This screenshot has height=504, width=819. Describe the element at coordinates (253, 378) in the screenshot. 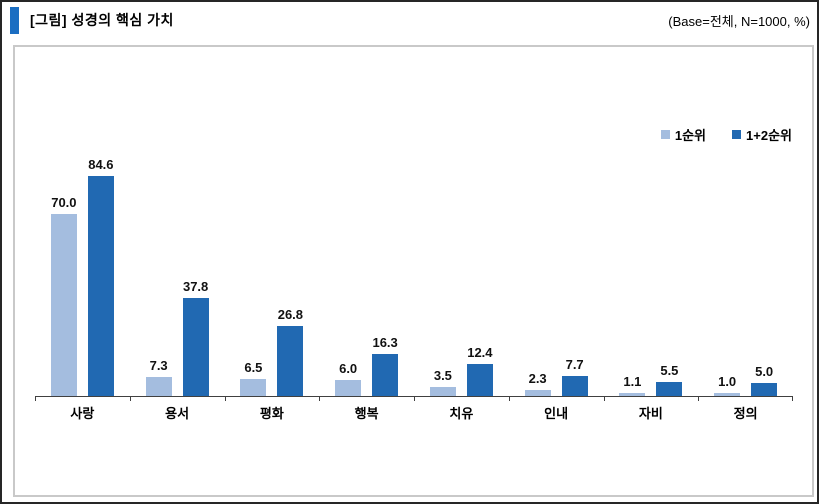

I see `bar-1순위-평화: 6.5` at that location.